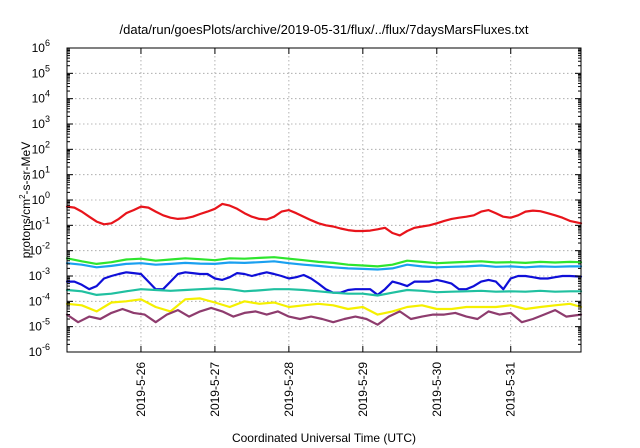 The height and width of the screenshot is (448, 640). What do you see at coordinates (47, 195) in the screenshot?
I see `y-tick-exponent: 0` at bounding box center [47, 195].